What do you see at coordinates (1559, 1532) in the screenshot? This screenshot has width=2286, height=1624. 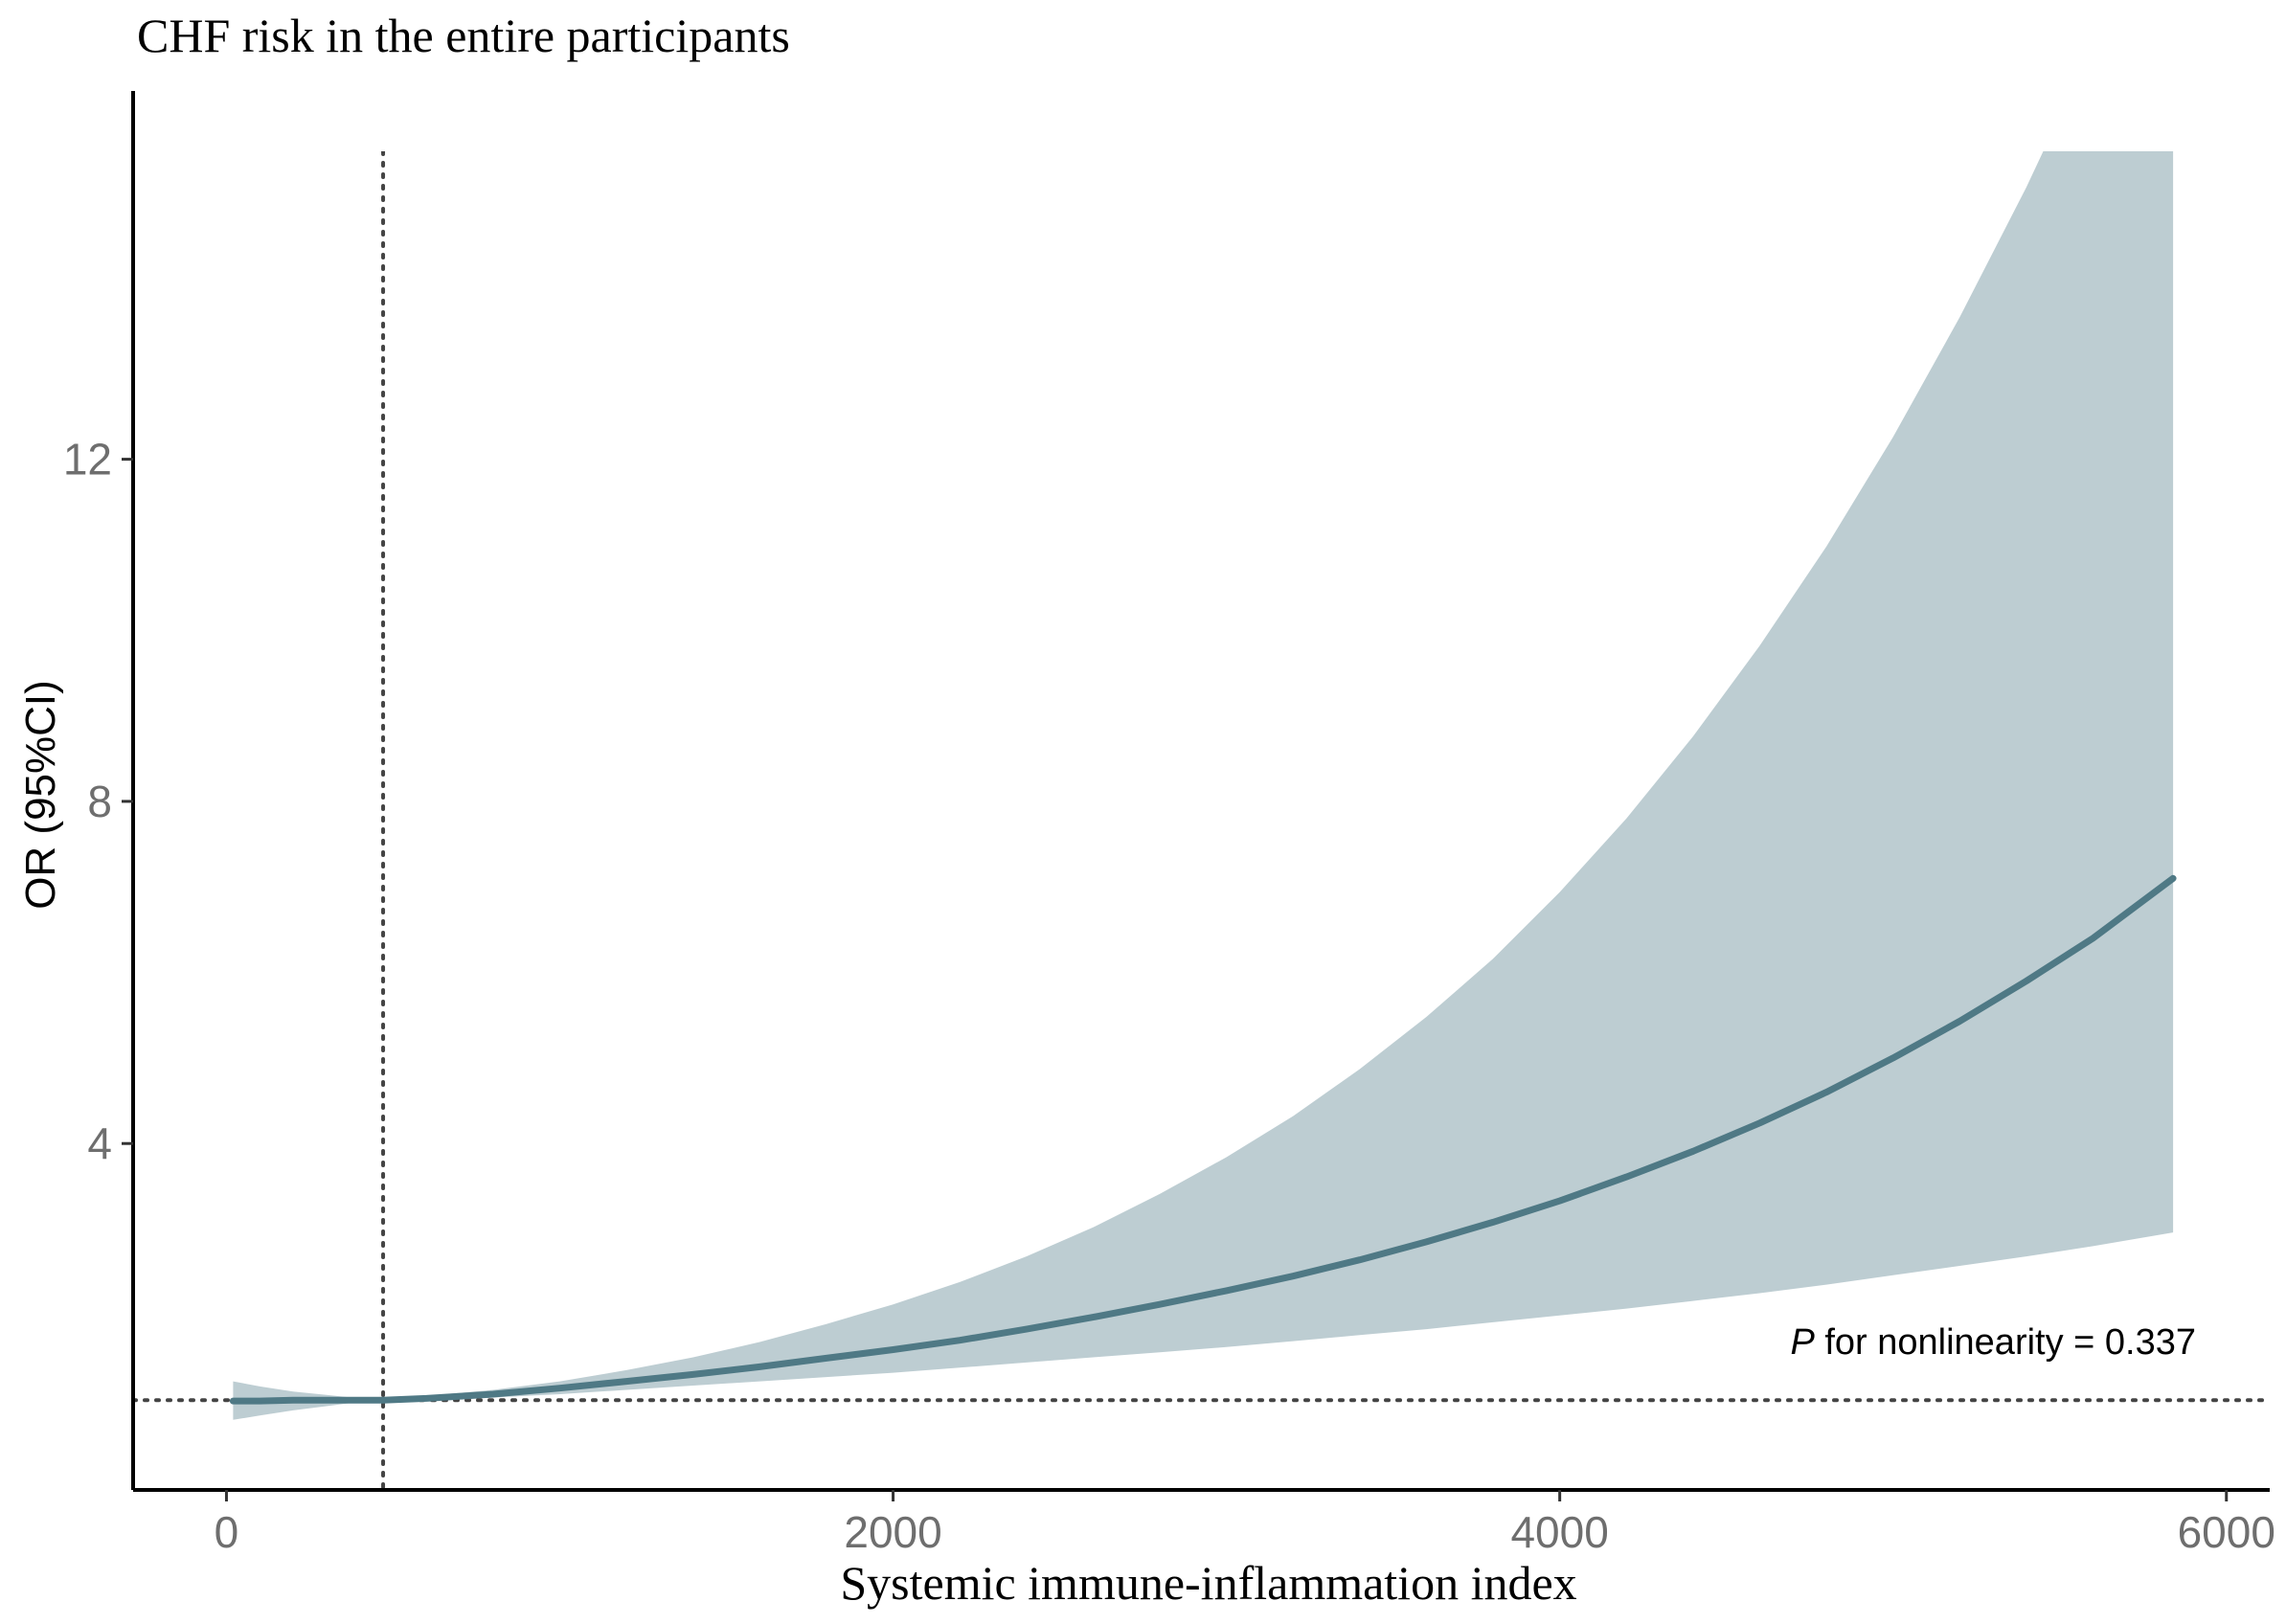 I see `x-tick-label: 4000` at bounding box center [1559, 1532].